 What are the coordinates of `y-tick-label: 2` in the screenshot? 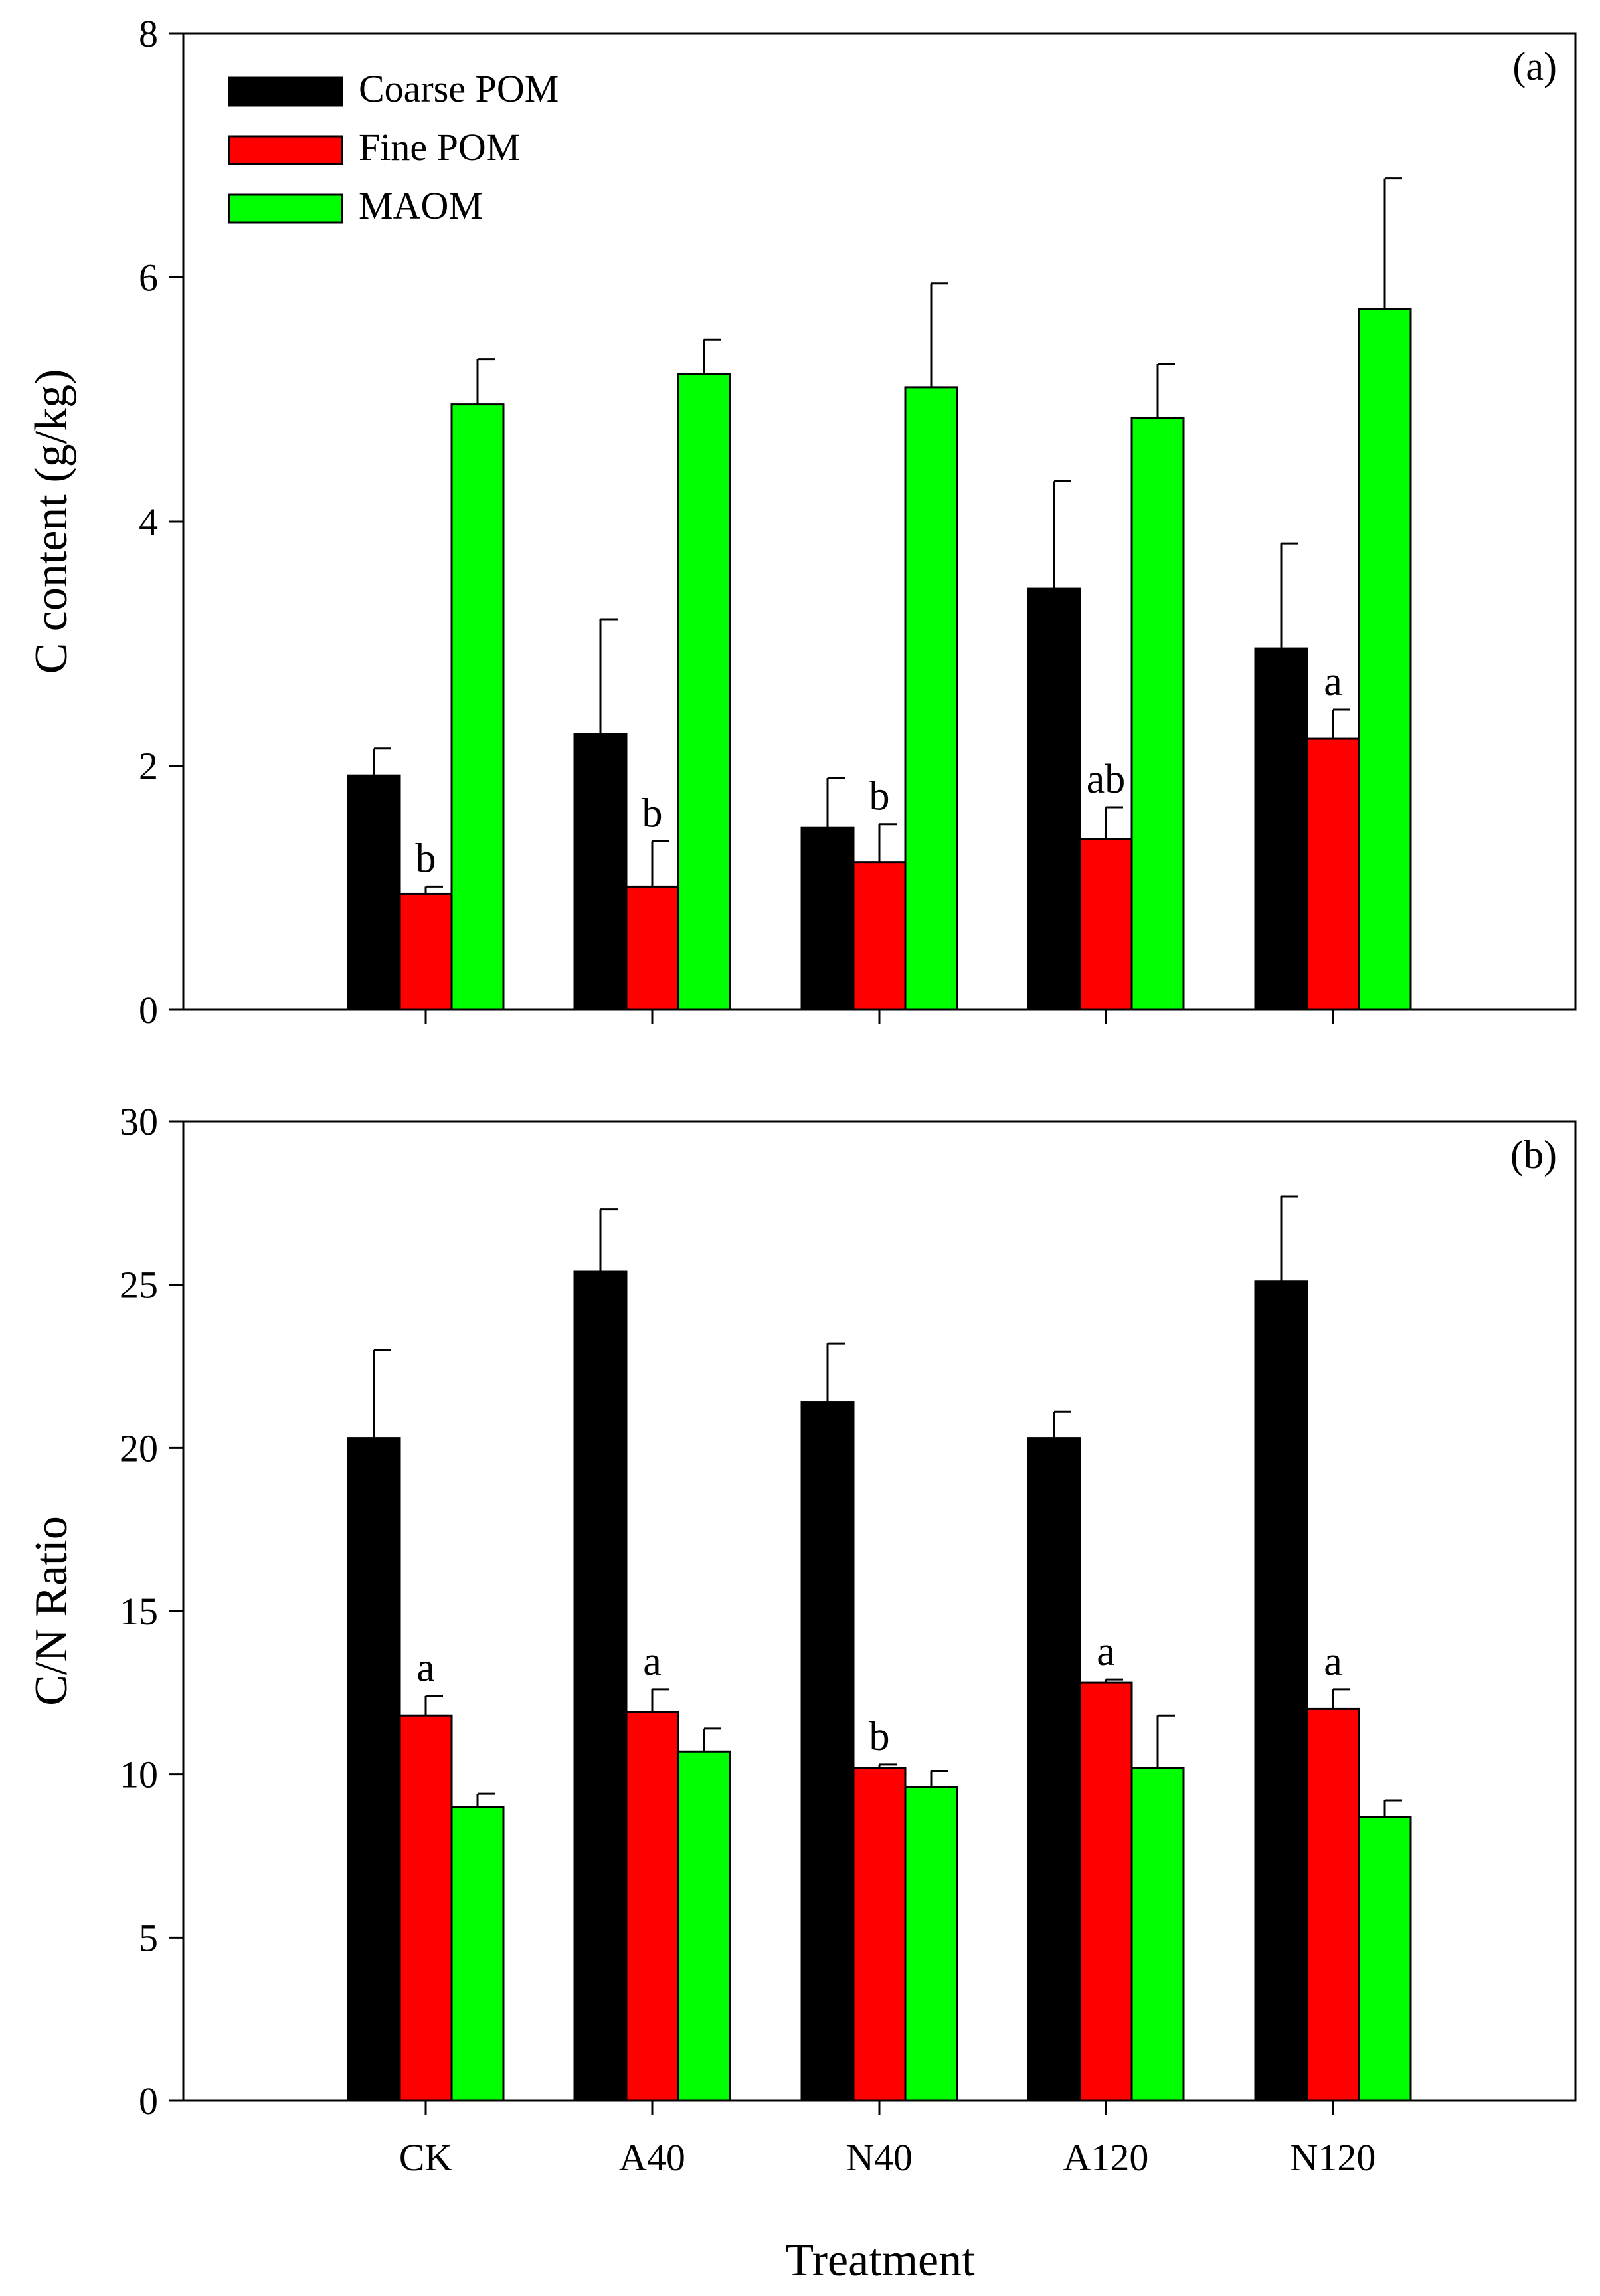 It's located at (148, 766).